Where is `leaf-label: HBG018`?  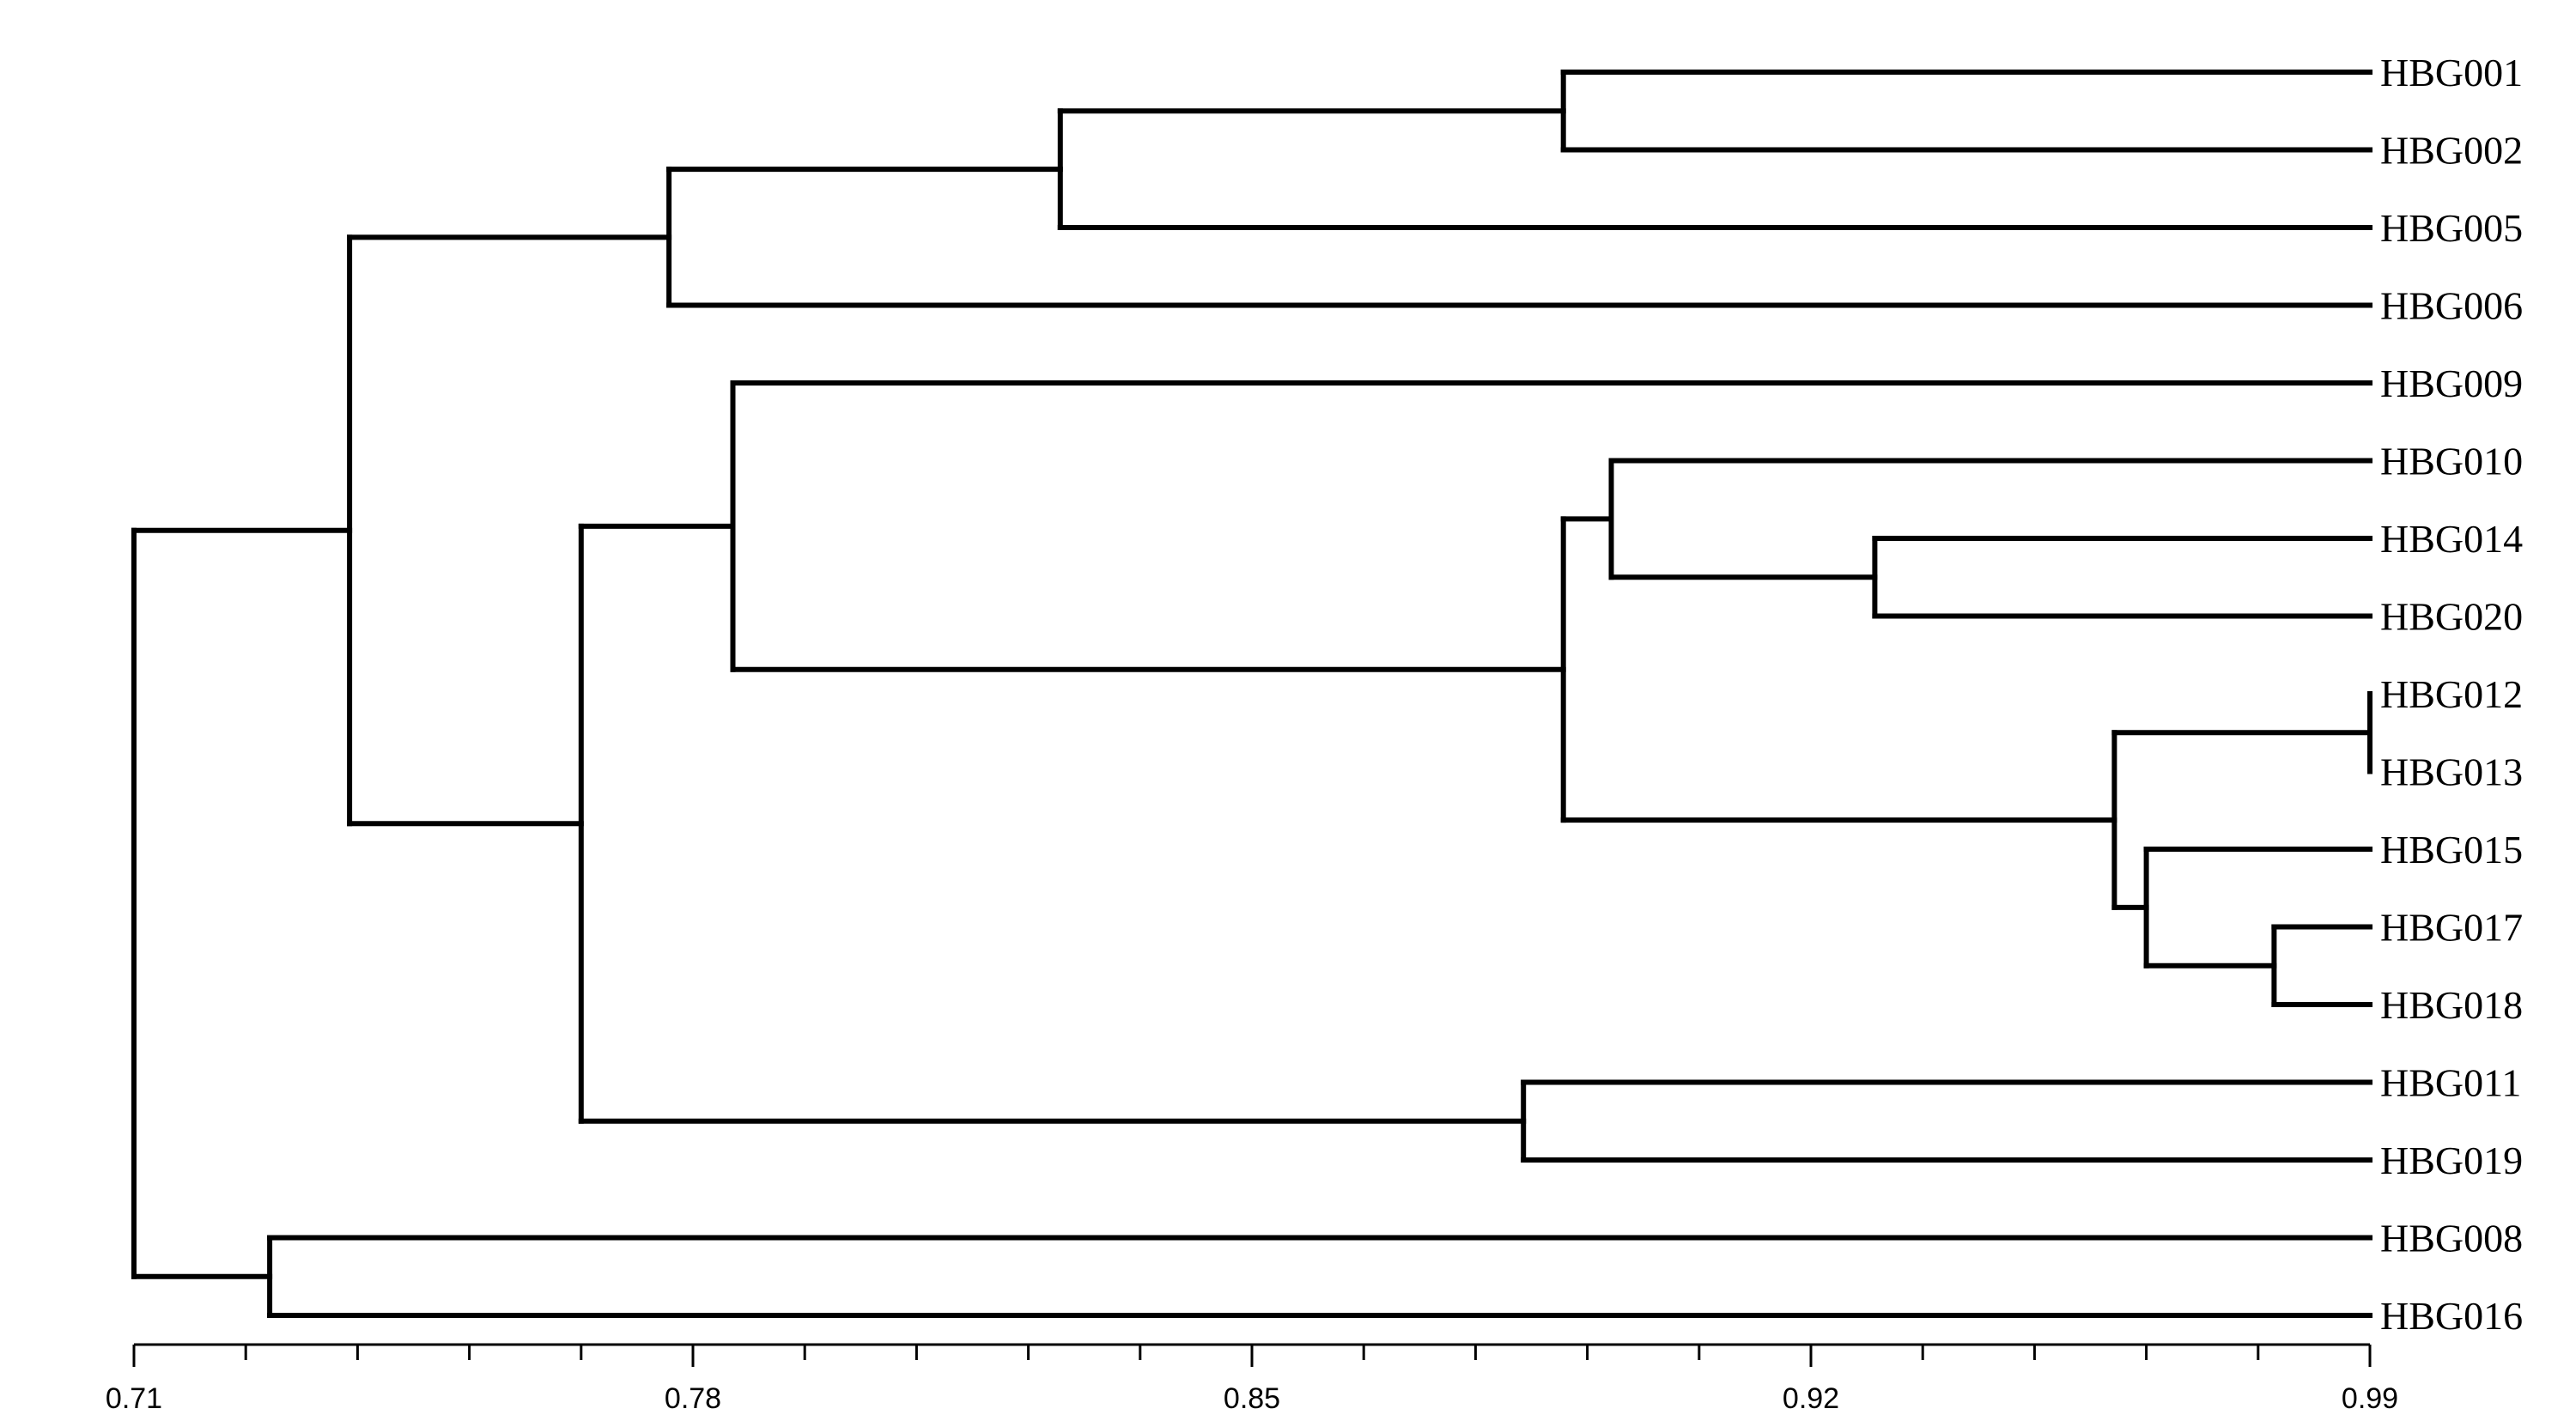
leaf-label: HBG018 is located at coordinates (2451, 1005).